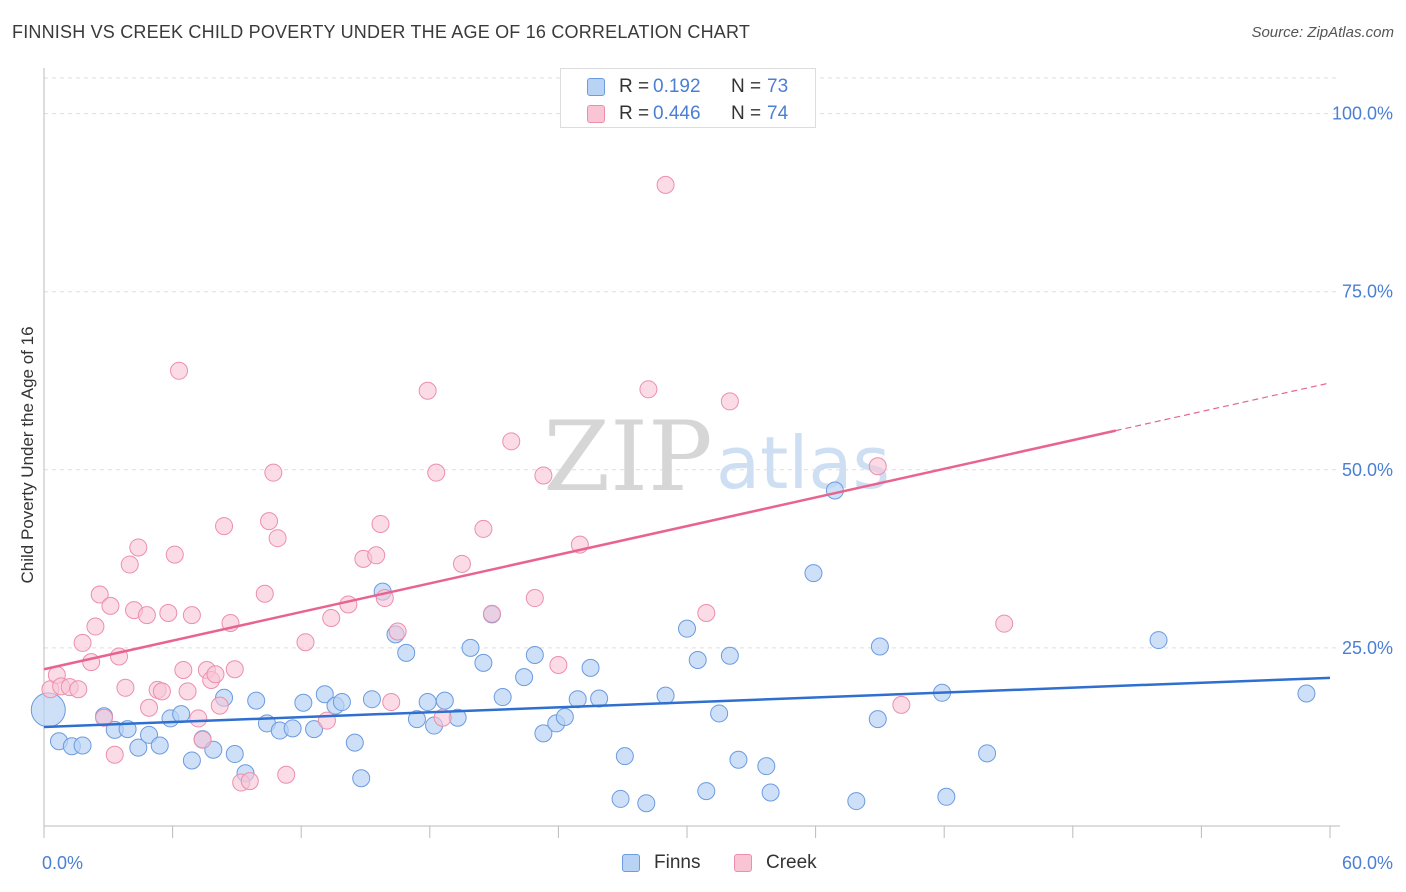  I want to click on x-tick-label-max: 60.0%, so click(1367, 863).